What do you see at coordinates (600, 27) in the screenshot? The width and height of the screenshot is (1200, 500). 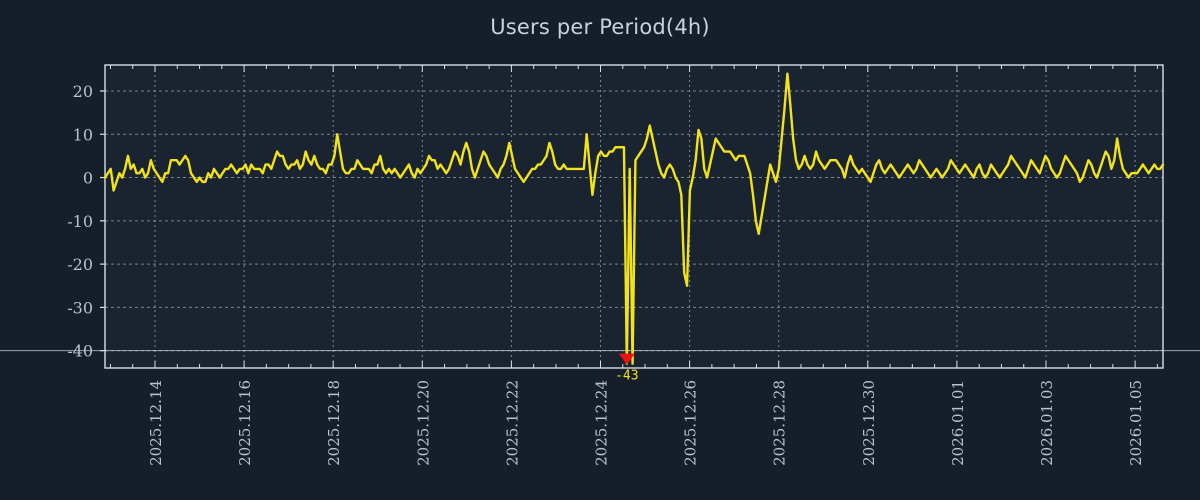 I see `chart-title: Users per Period(4h)` at bounding box center [600, 27].